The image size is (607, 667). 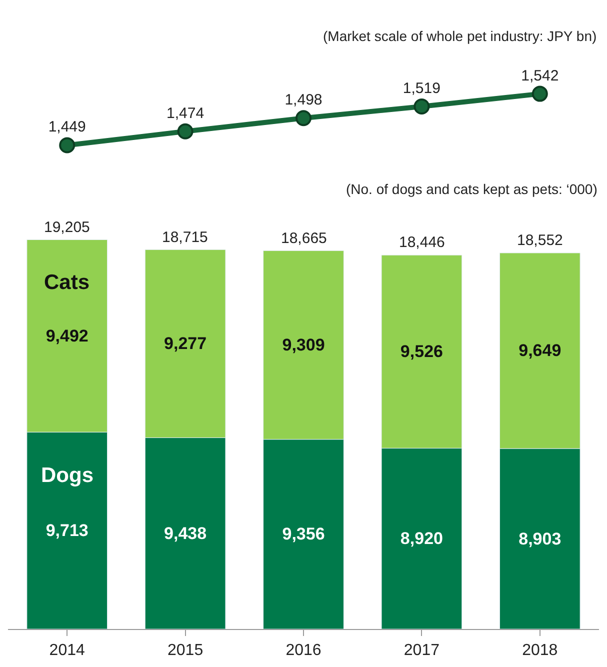 I want to click on data-label: 9,492, so click(x=67, y=336).